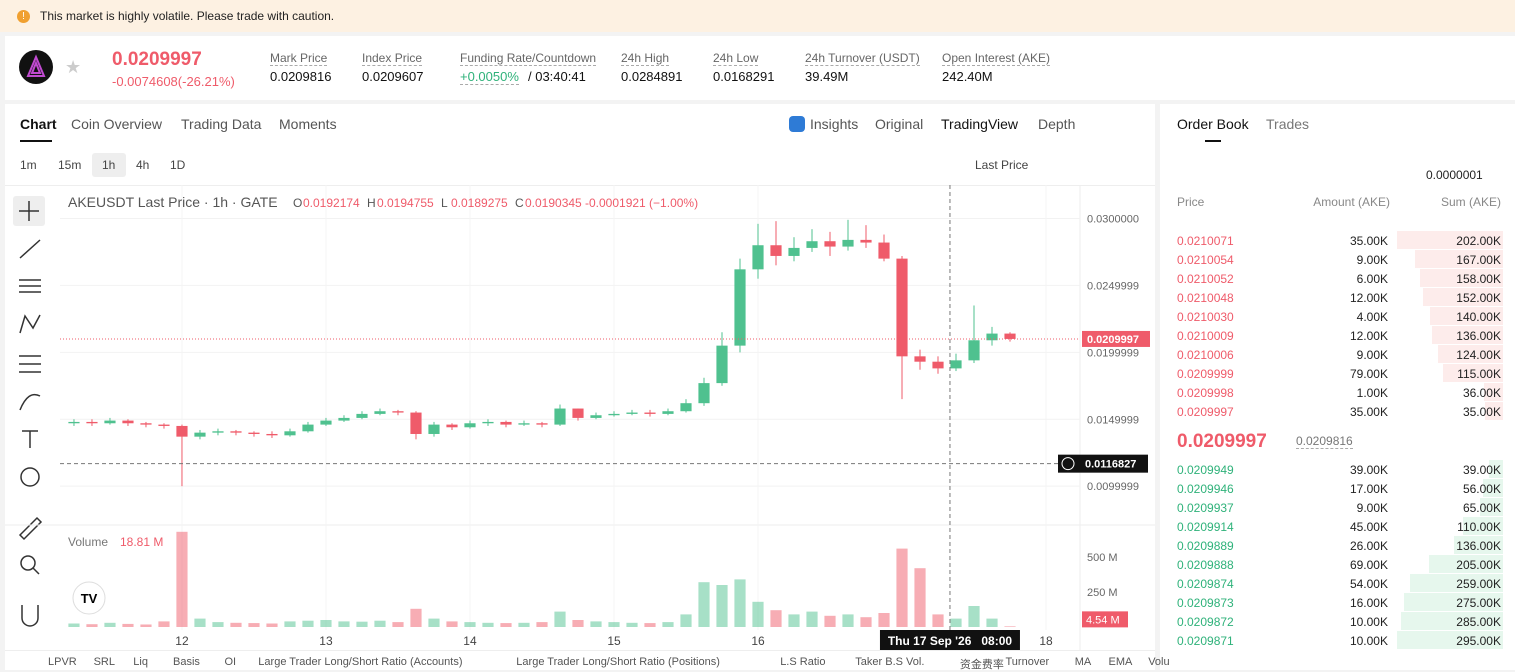 The height and width of the screenshot is (672, 1515). Describe the element at coordinates (899, 124) in the screenshot. I see `view-tab: Original` at that location.